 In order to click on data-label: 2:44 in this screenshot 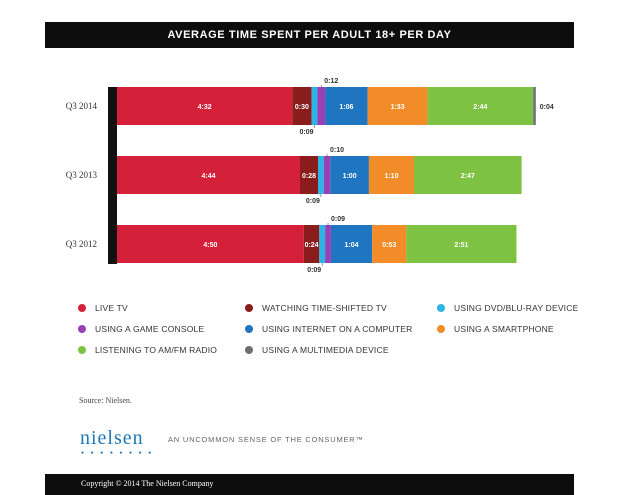, I will do `click(480, 107)`.